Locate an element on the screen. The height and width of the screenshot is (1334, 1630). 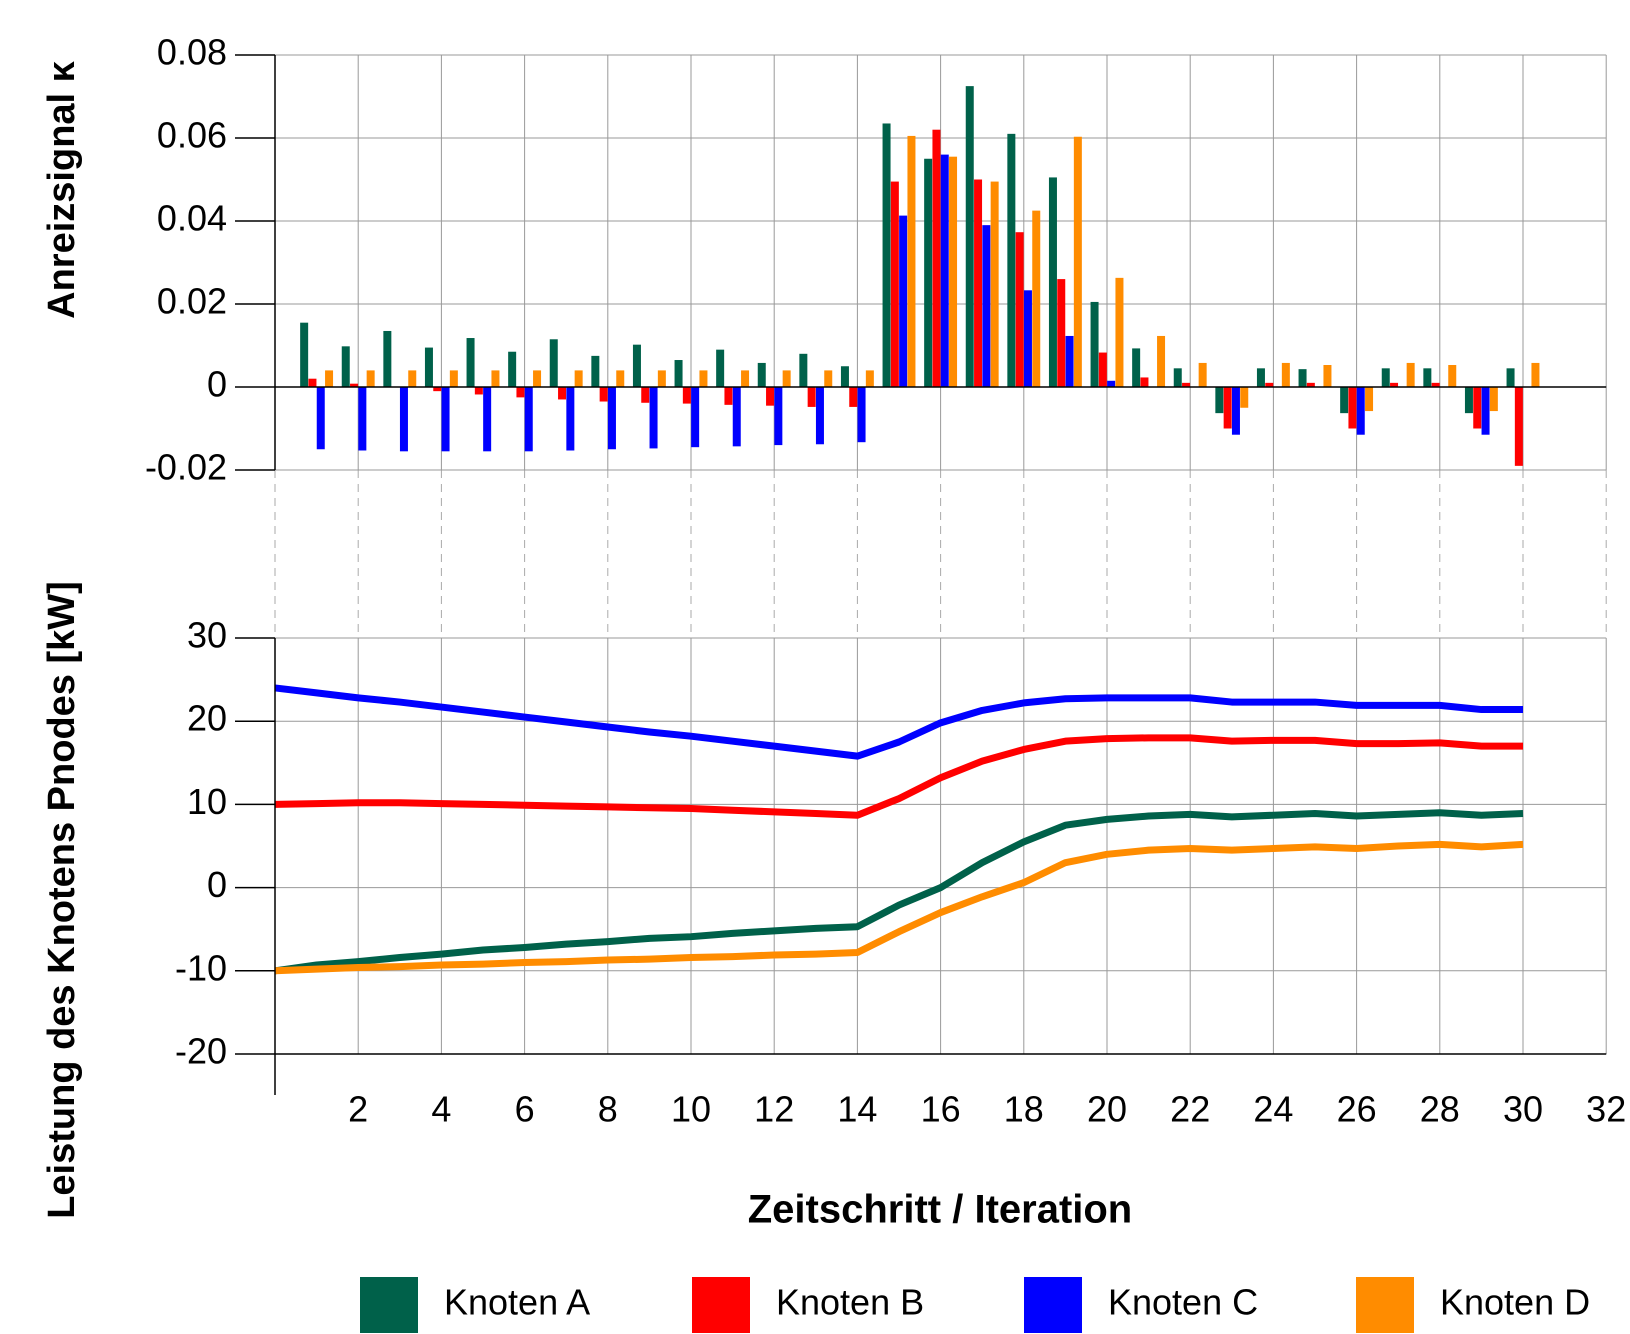
y-axis-label: Anreizsignal κ is located at coordinates (62, 189).